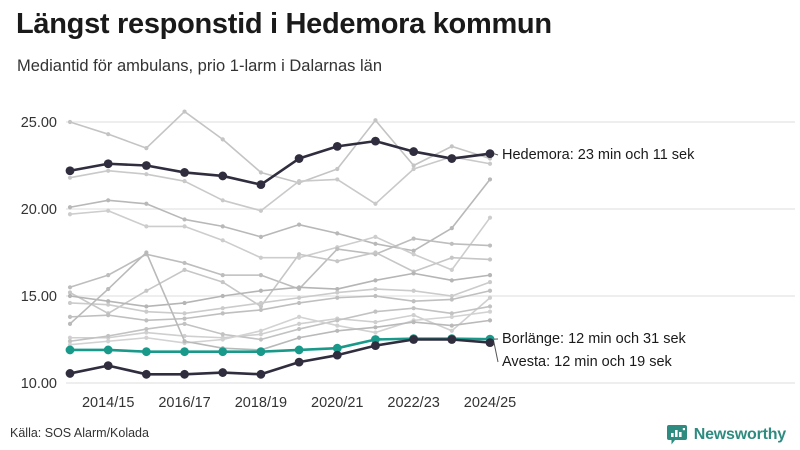 The width and height of the screenshot is (800, 450). What do you see at coordinates (280, 345) in the screenshot?
I see `highlight-series` at bounding box center [280, 345].